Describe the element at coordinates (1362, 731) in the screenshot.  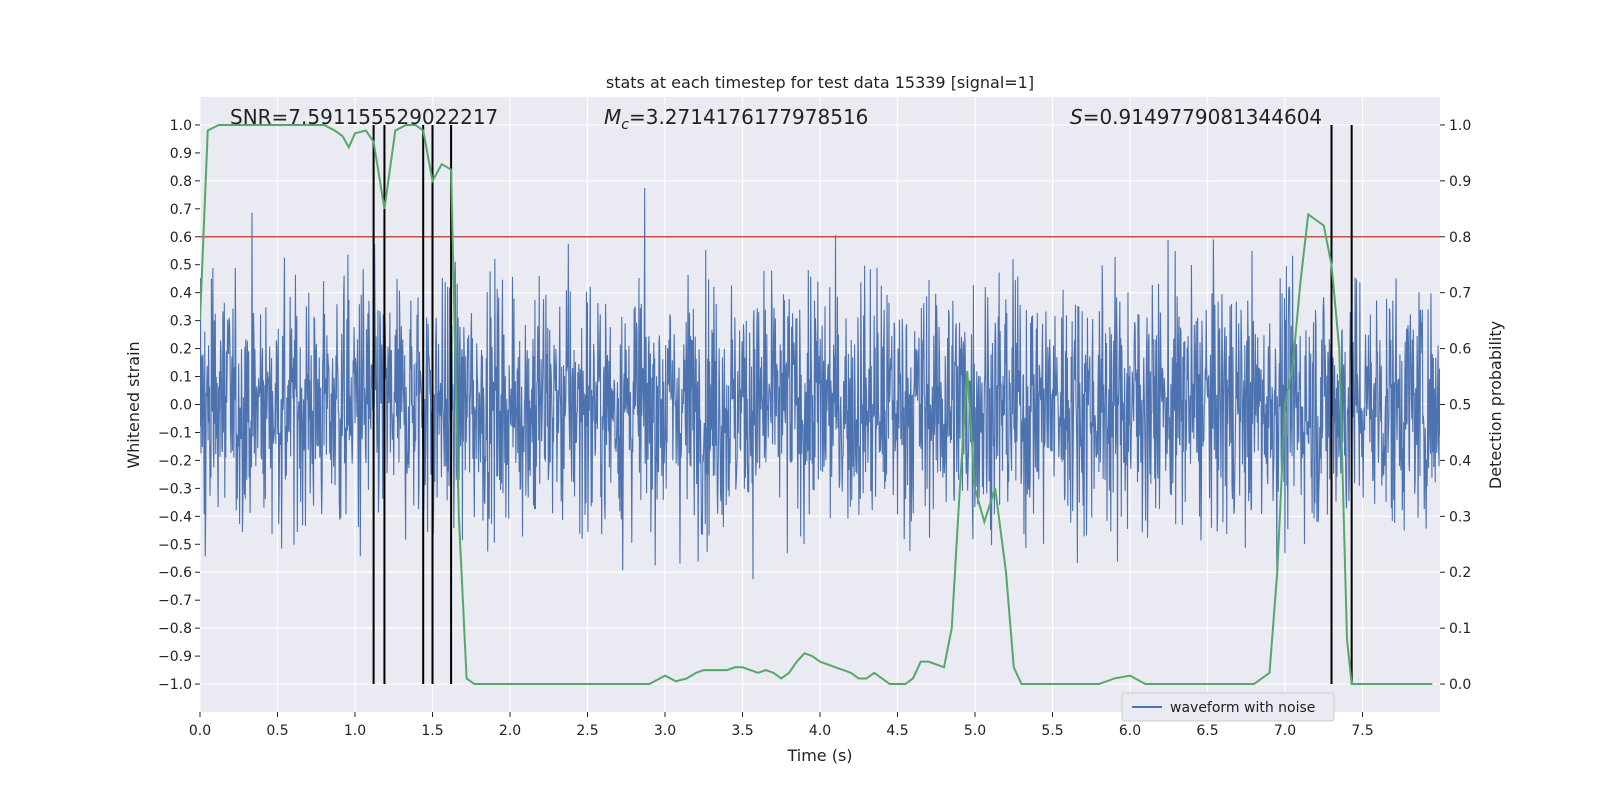
I see `x-tick-label-15: 7.5` at that location.